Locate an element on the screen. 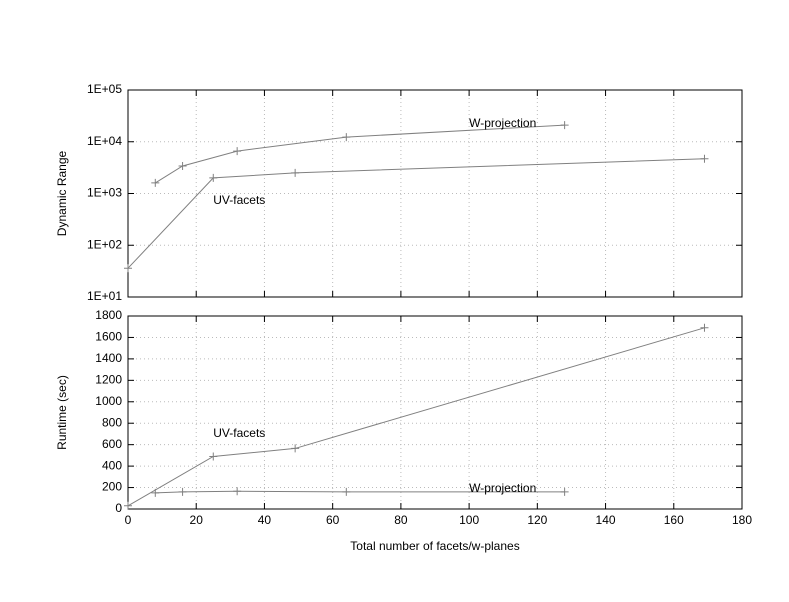  x-tick-label: 120 is located at coordinates (537, 520).